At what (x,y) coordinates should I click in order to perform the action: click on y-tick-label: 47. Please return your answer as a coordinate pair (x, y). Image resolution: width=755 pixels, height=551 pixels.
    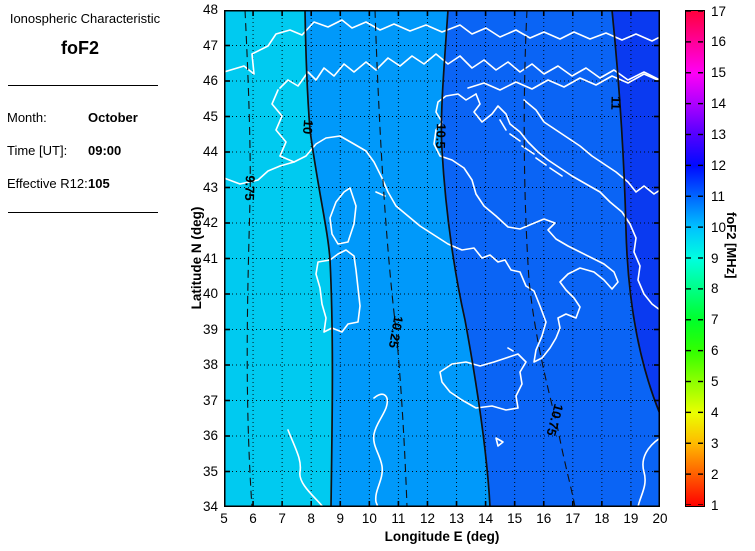
    Looking at the image, I should click on (210, 45).